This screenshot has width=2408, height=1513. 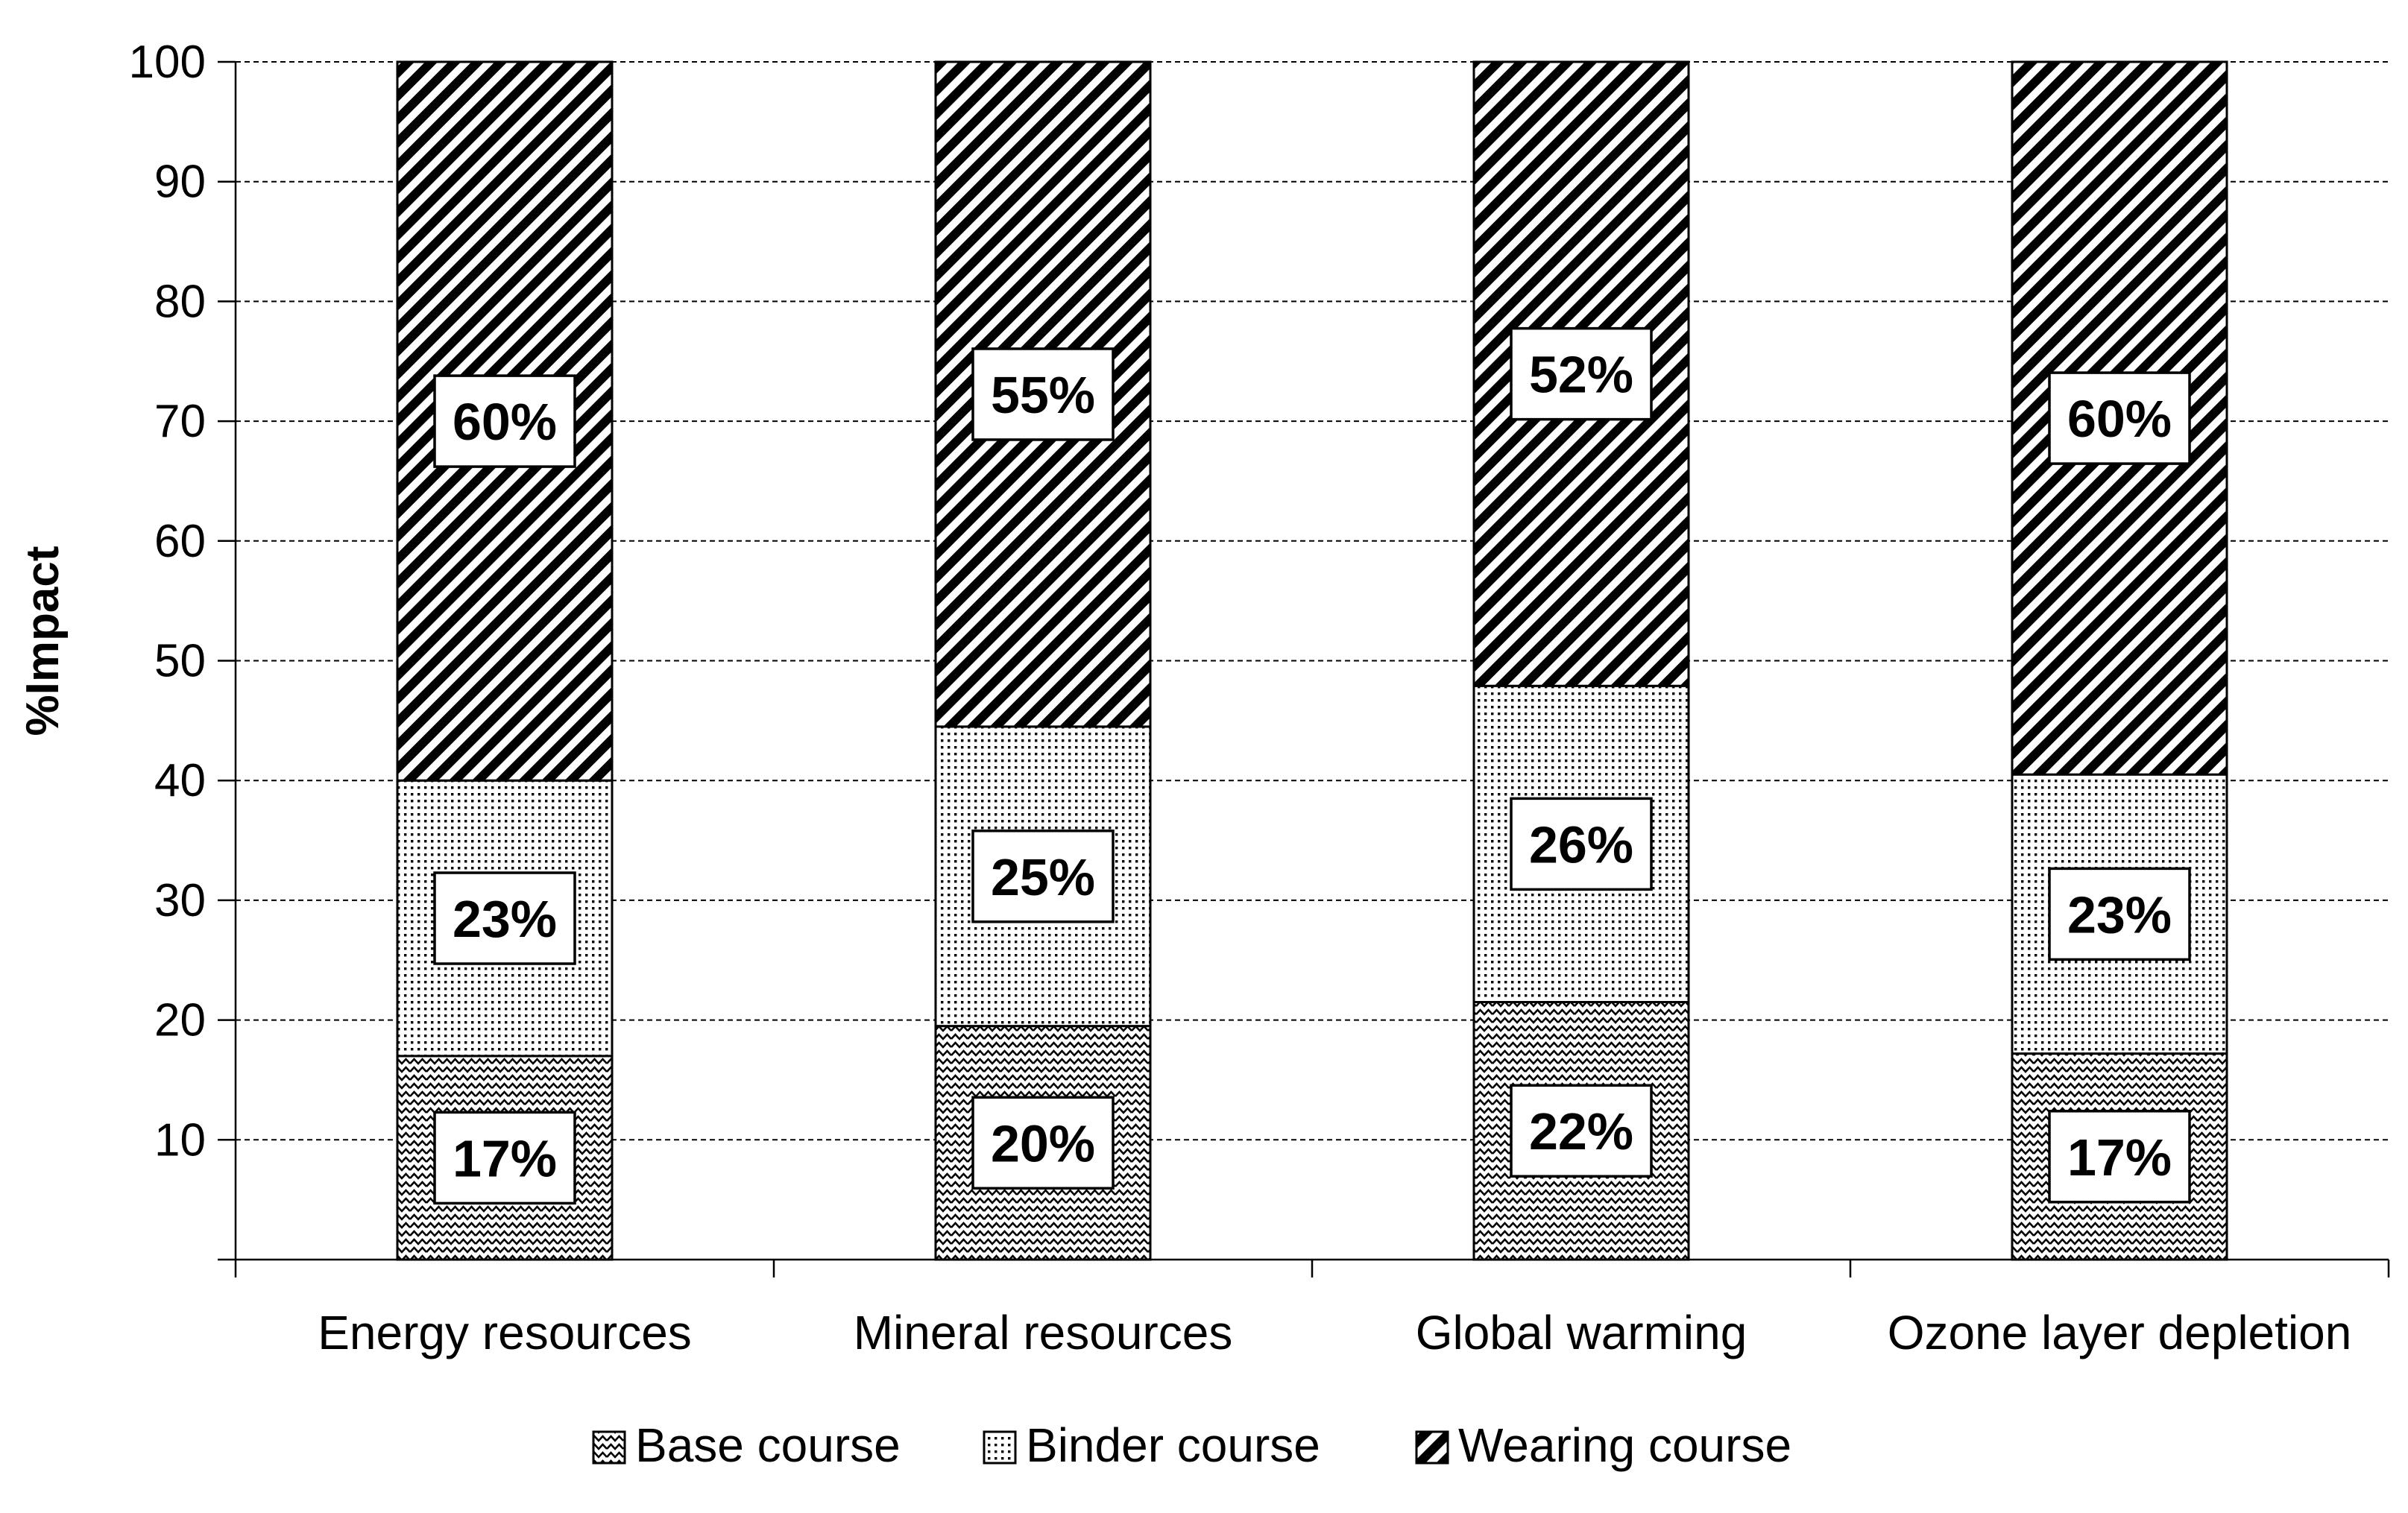 I want to click on y-tick-label-80: 80, so click(x=180, y=301).